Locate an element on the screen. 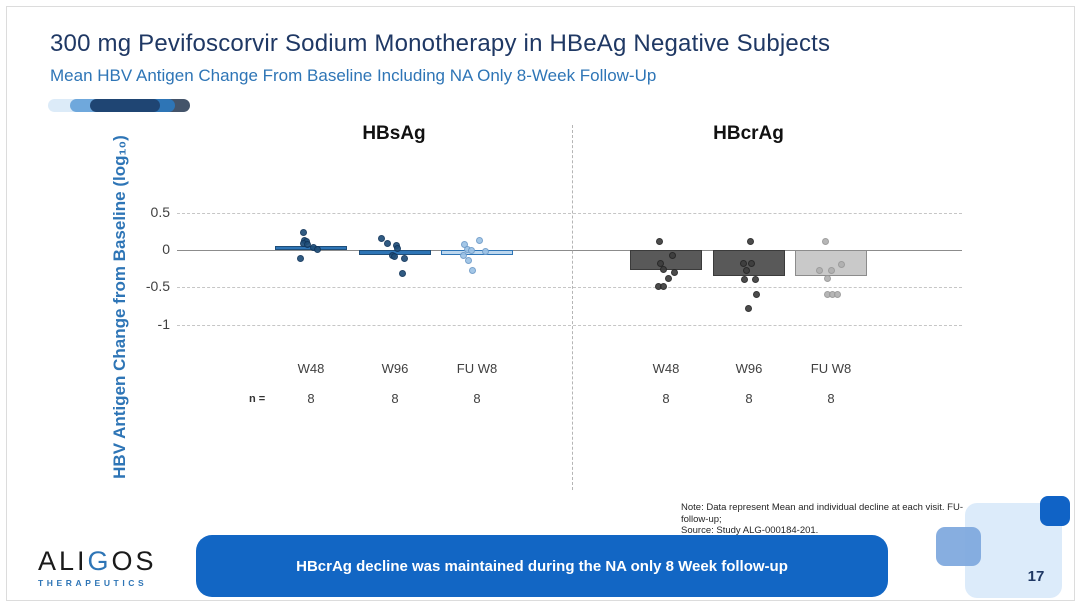  accent-bar-segment is located at coordinates (125, 105).